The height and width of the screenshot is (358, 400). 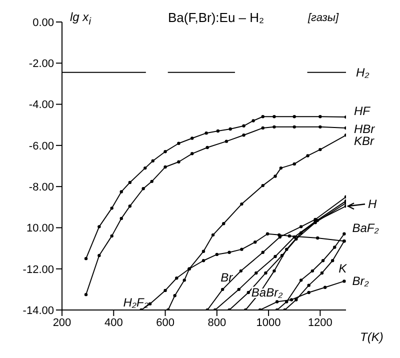 What do you see at coordinates (320, 322) in the screenshot?
I see `x-tick-label: 1200` at bounding box center [320, 322].